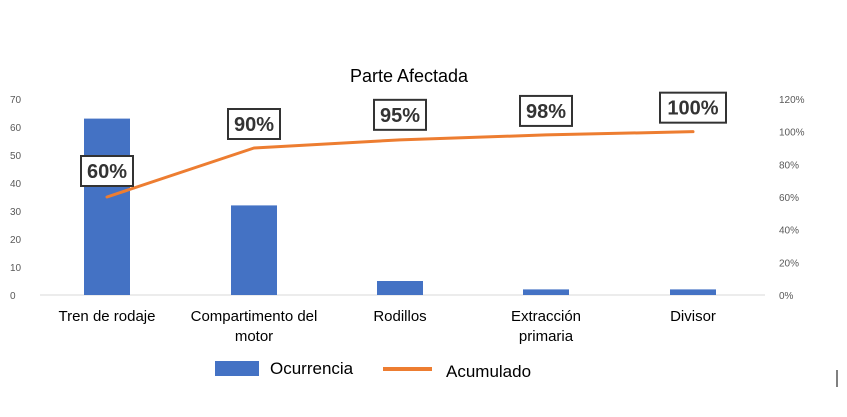 This screenshot has width=847, height=417. I want to click on data-label-text: 100%, so click(692, 109).